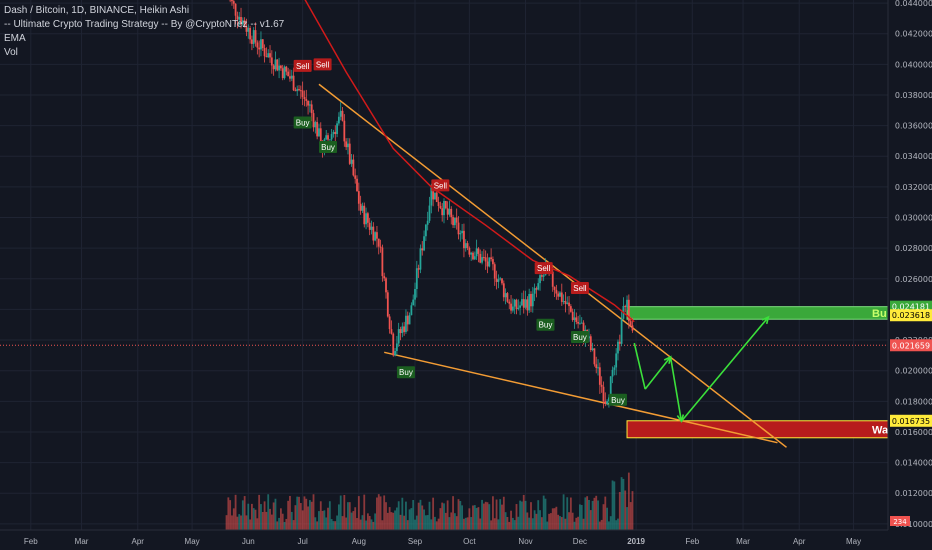 Image resolution: width=932 pixels, height=550 pixels. What do you see at coordinates (913, 64) in the screenshot?
I see `y-tick-label: 0.040000` at bounding box center [913, 64].